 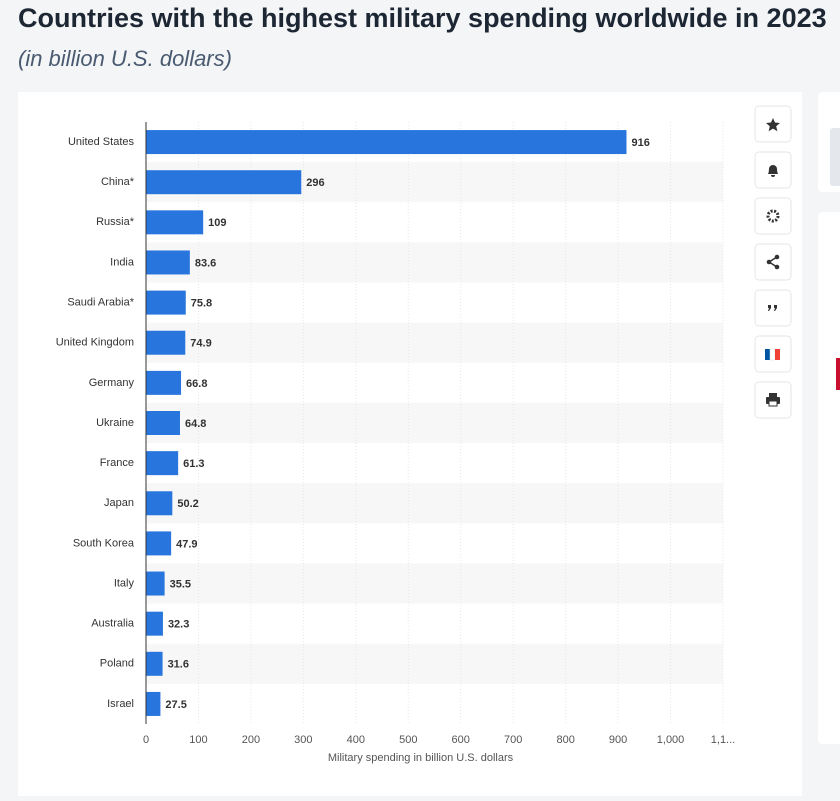 What do you see at coordinates (201, 304) in the screenshot?
I see `data-label: 75.8` at bounding box center [201, 304].